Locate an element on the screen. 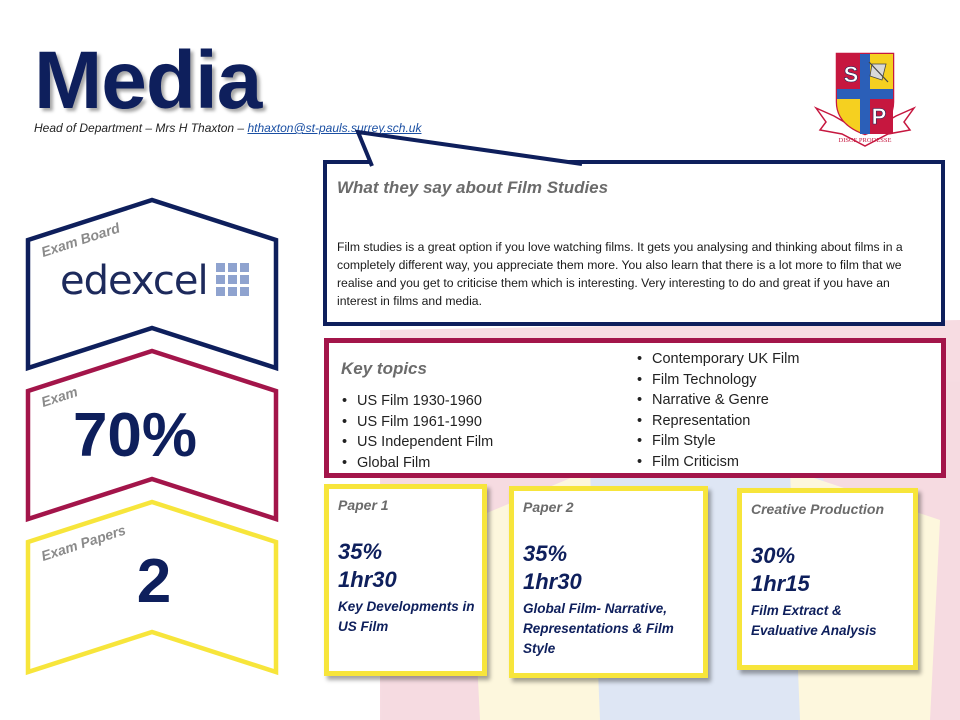 The image size is (960, 720). list-item: Global Film is located at coordinates (417, 463).